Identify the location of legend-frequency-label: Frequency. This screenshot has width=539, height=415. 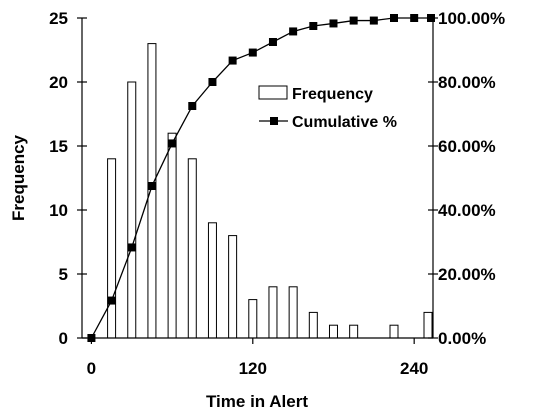
(332, 94).